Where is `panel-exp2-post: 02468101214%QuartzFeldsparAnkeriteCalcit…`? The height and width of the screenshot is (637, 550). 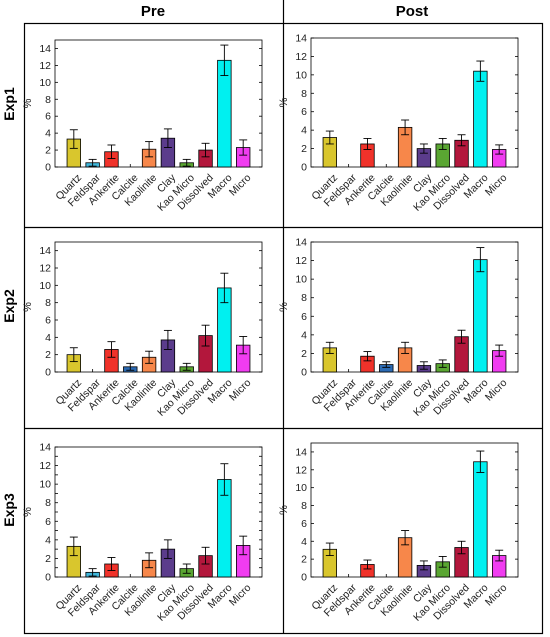 panel-exp2-post: 02468101214%QuartzFeldsparAnkeriteCalcit… is located at coordinates (398, 328).